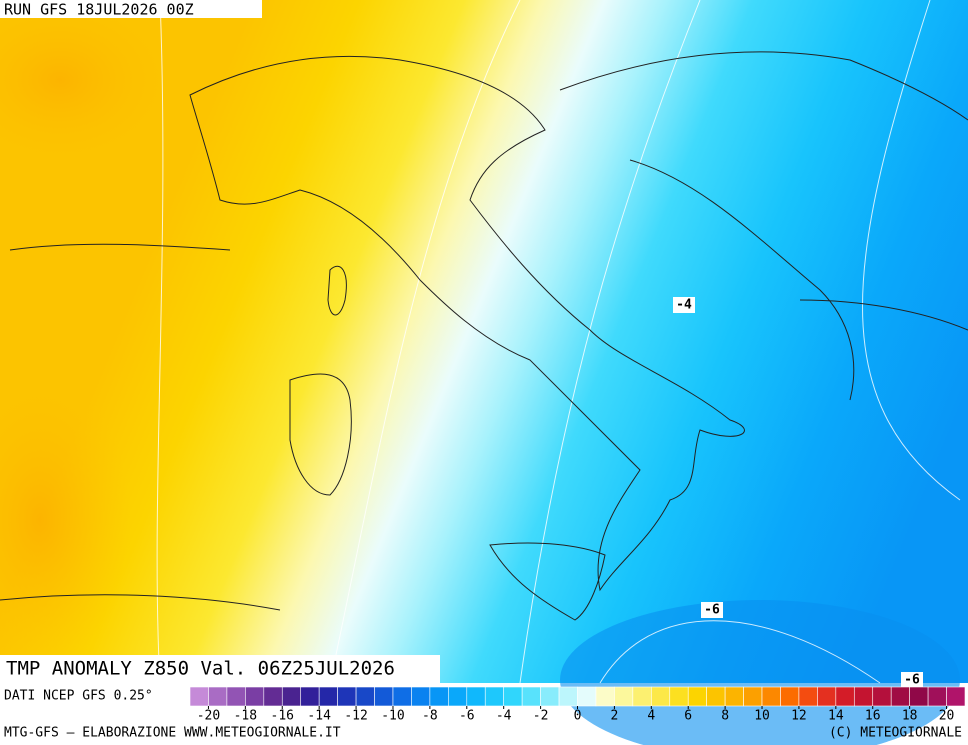 This screenshot has width=968, height=745. I want to click on tick-label: -2, so click(541, 716).